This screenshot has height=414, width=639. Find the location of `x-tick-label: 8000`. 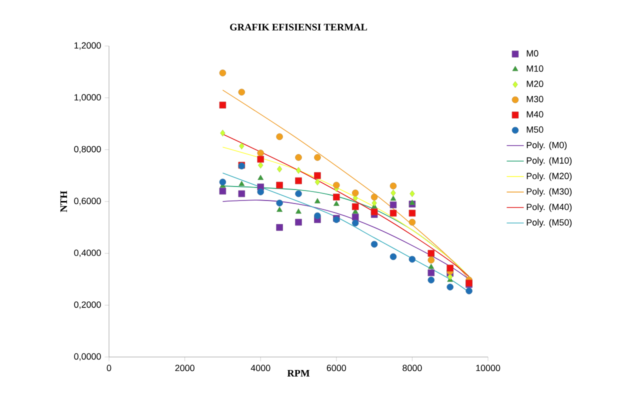

x-tick-label: 8000 is located at coordinates (412, 368).